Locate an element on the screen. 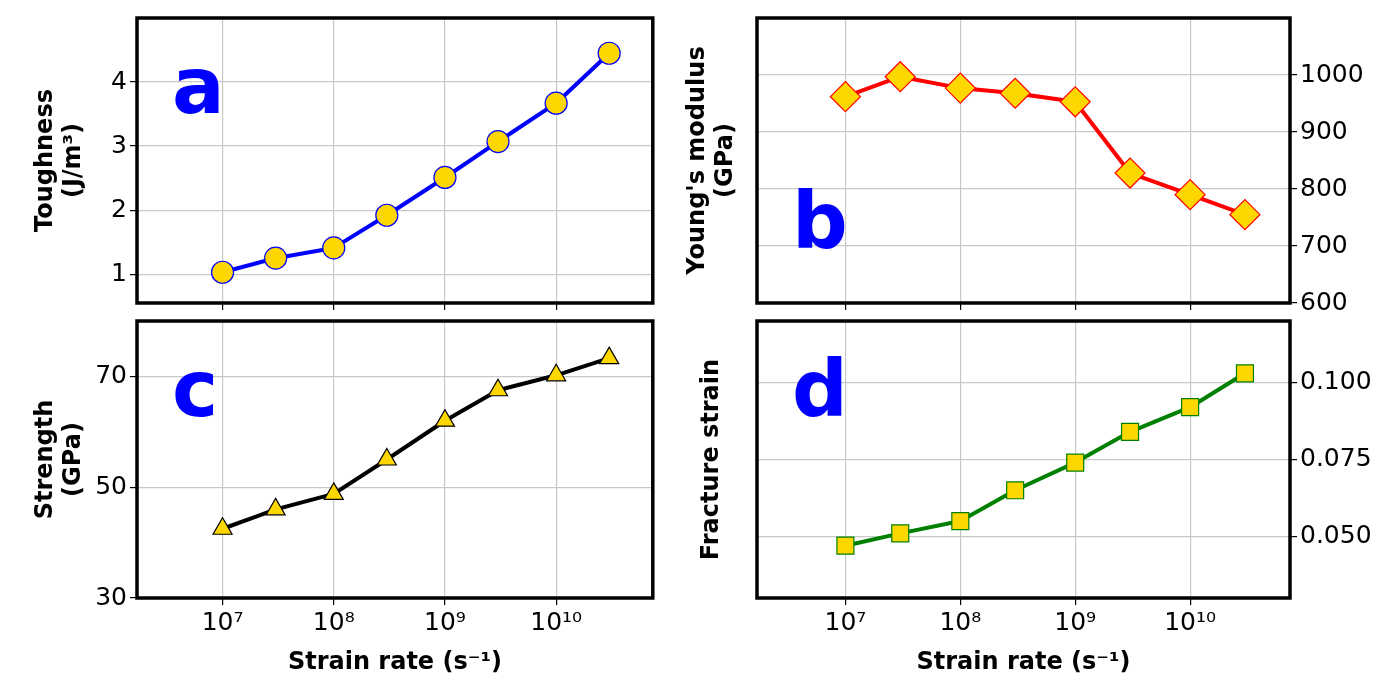 This screenshot has height=681, width=1385. y2-tick-label: 800 is located at coordinates (1324, 187).